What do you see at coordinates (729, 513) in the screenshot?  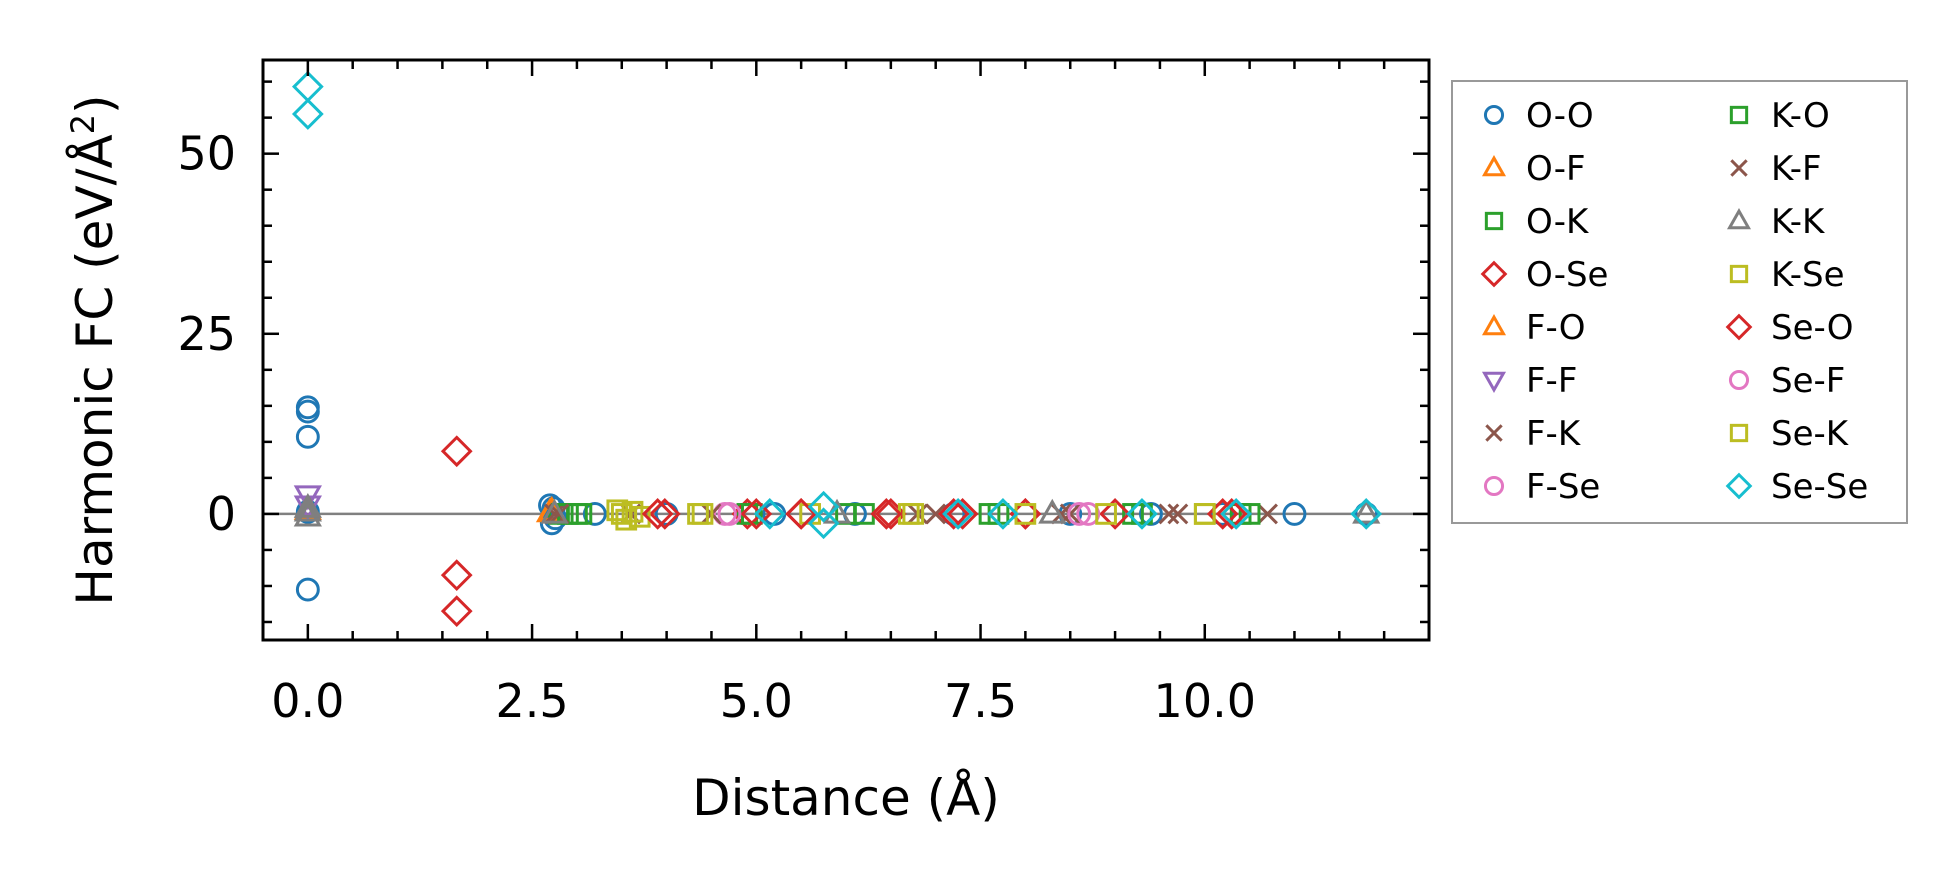 I see `point-se-f` at bounding box center [729, 513].